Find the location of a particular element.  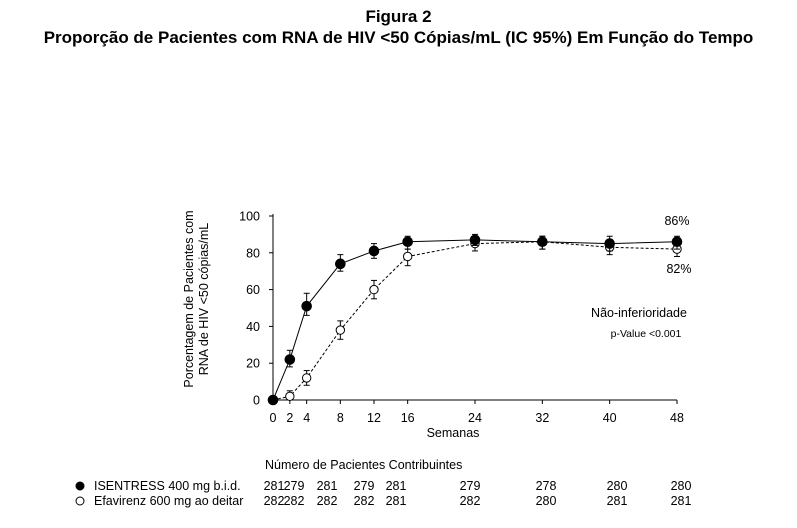

patients-table-title: Número de Pacientes Contribuintes is located at coordinates (363, 465).